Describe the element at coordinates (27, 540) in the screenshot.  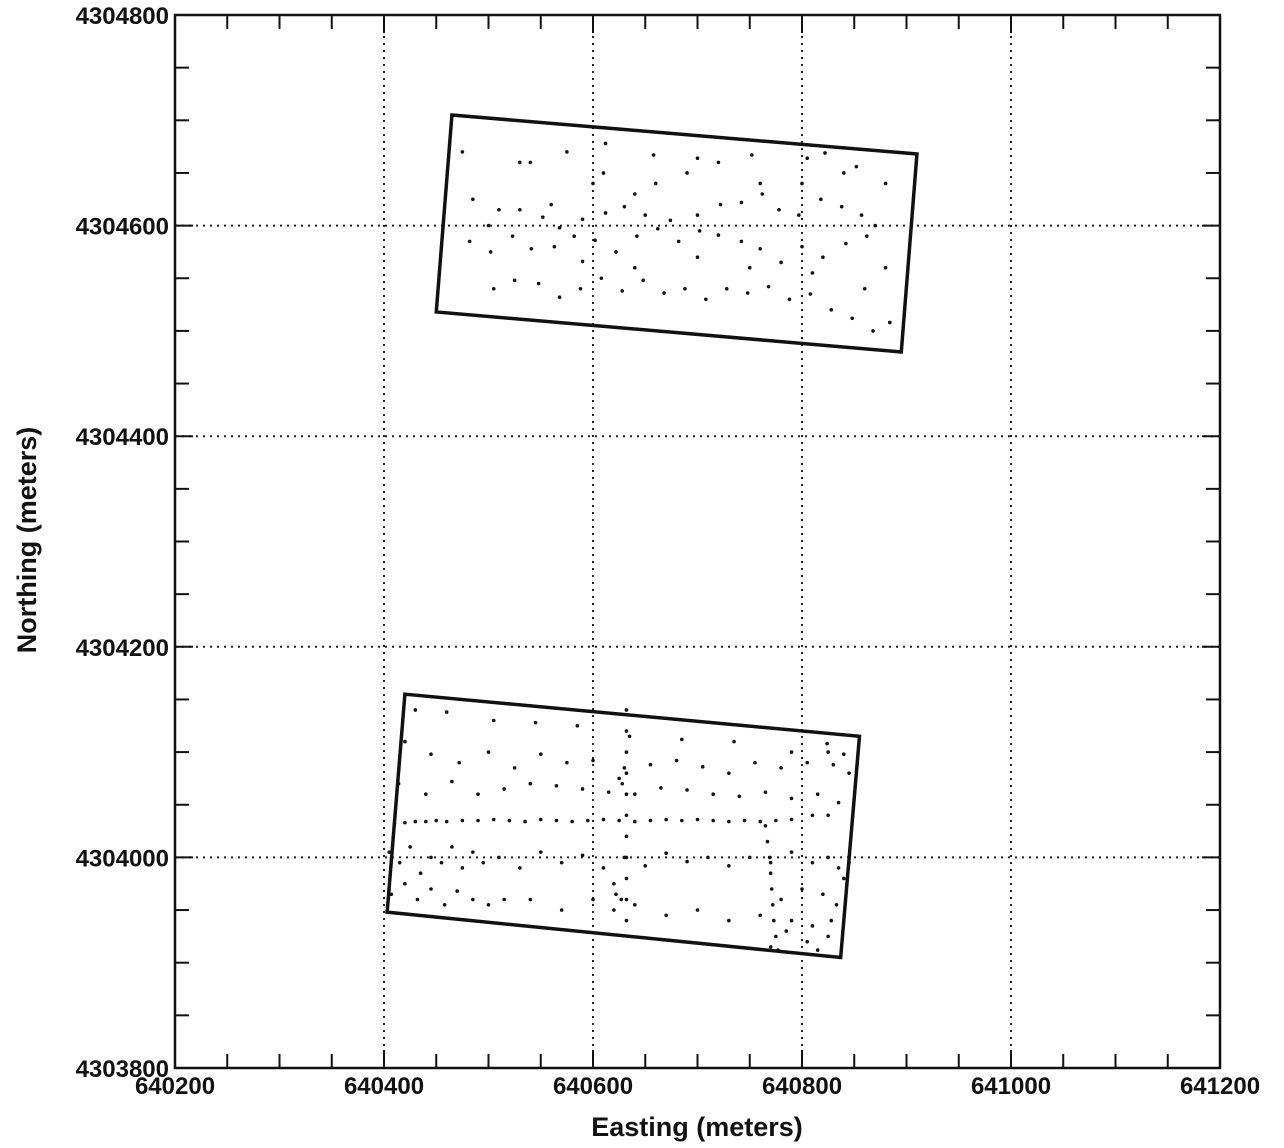
I see `y-axis-title: Northing (meters)` at that location.